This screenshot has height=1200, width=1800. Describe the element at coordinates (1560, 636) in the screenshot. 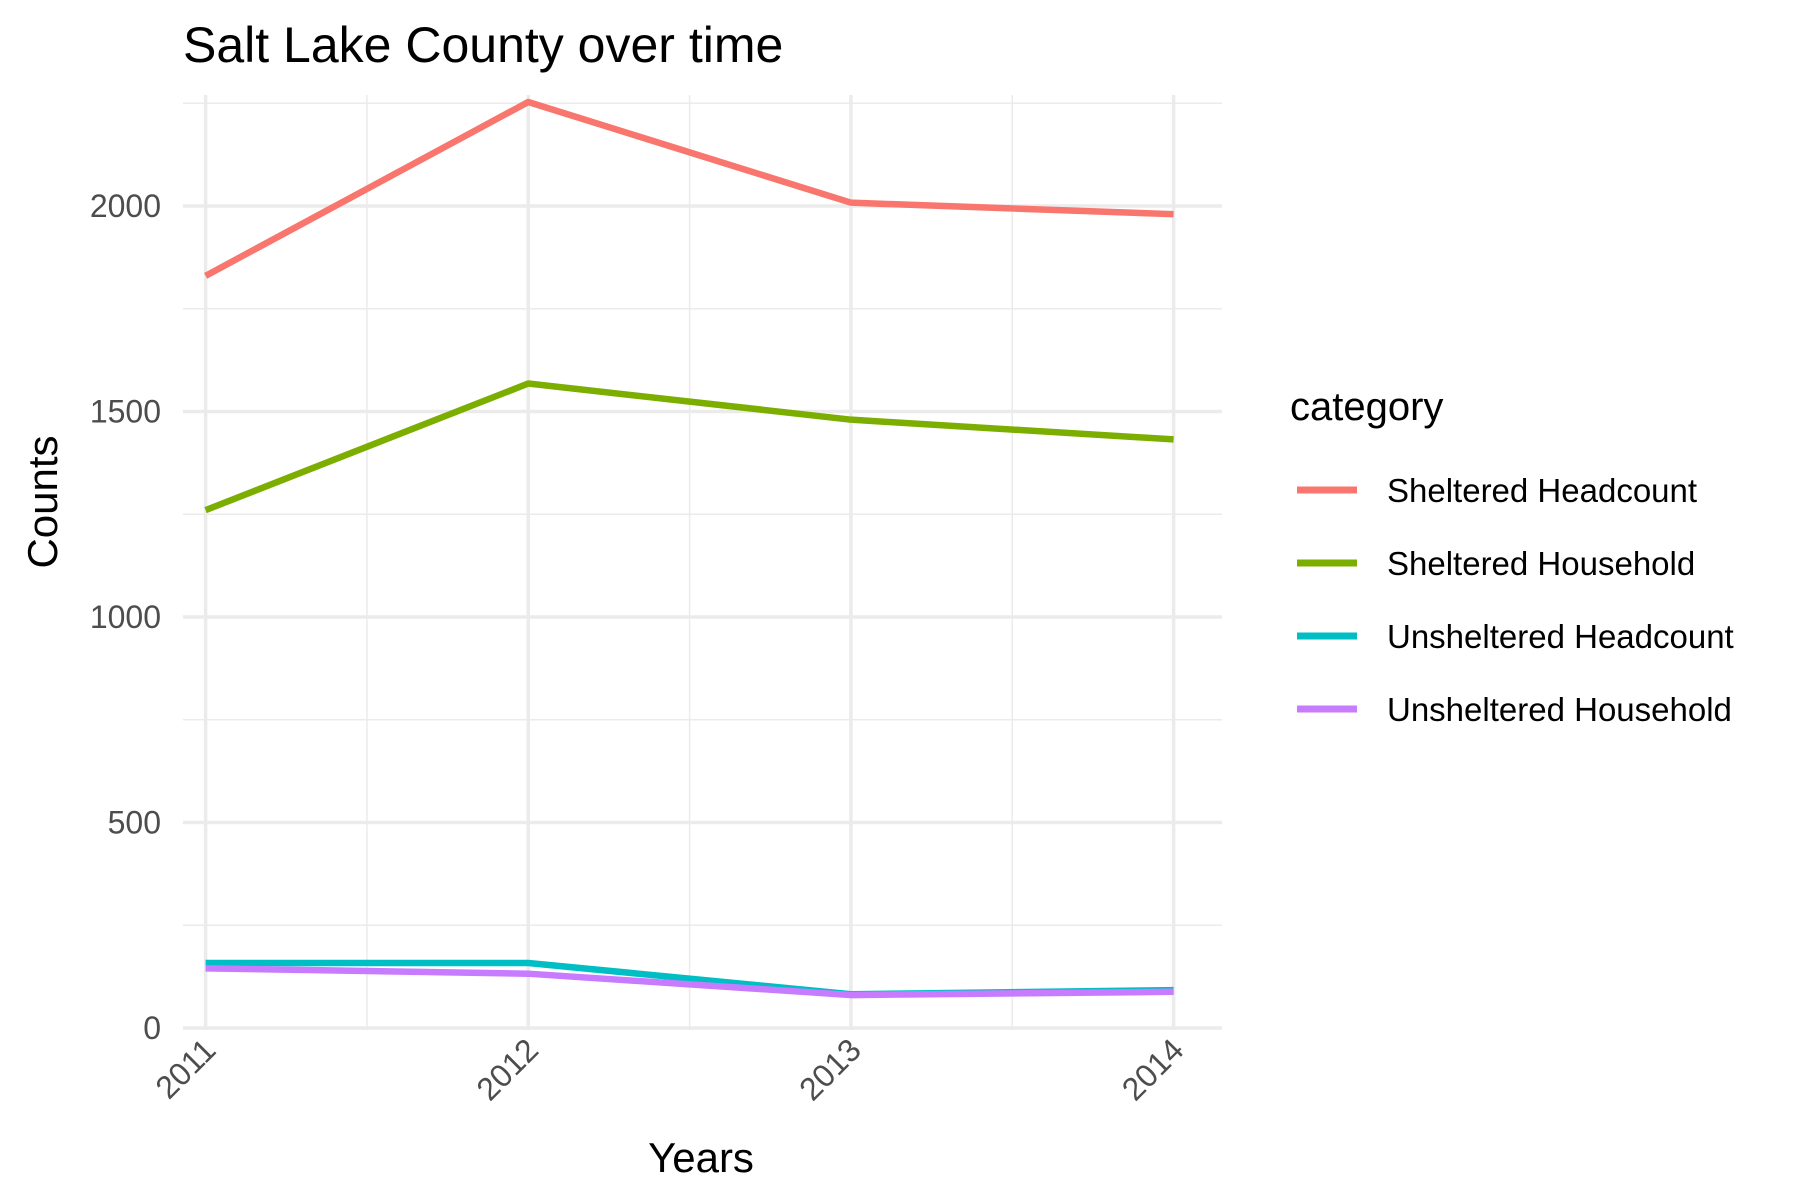

I see `legend-label-unsheltered-headcount: Unsheltered Headcount` at that location.